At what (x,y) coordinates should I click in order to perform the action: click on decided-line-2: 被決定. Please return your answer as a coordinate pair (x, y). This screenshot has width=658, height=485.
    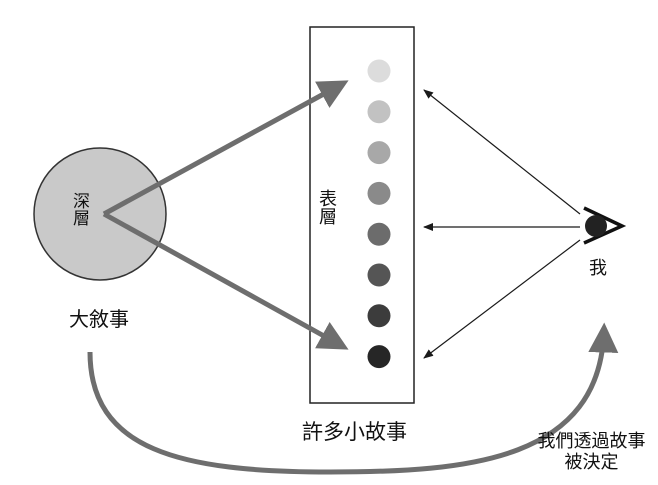
    Looking at the image, I should click on (591, 462).